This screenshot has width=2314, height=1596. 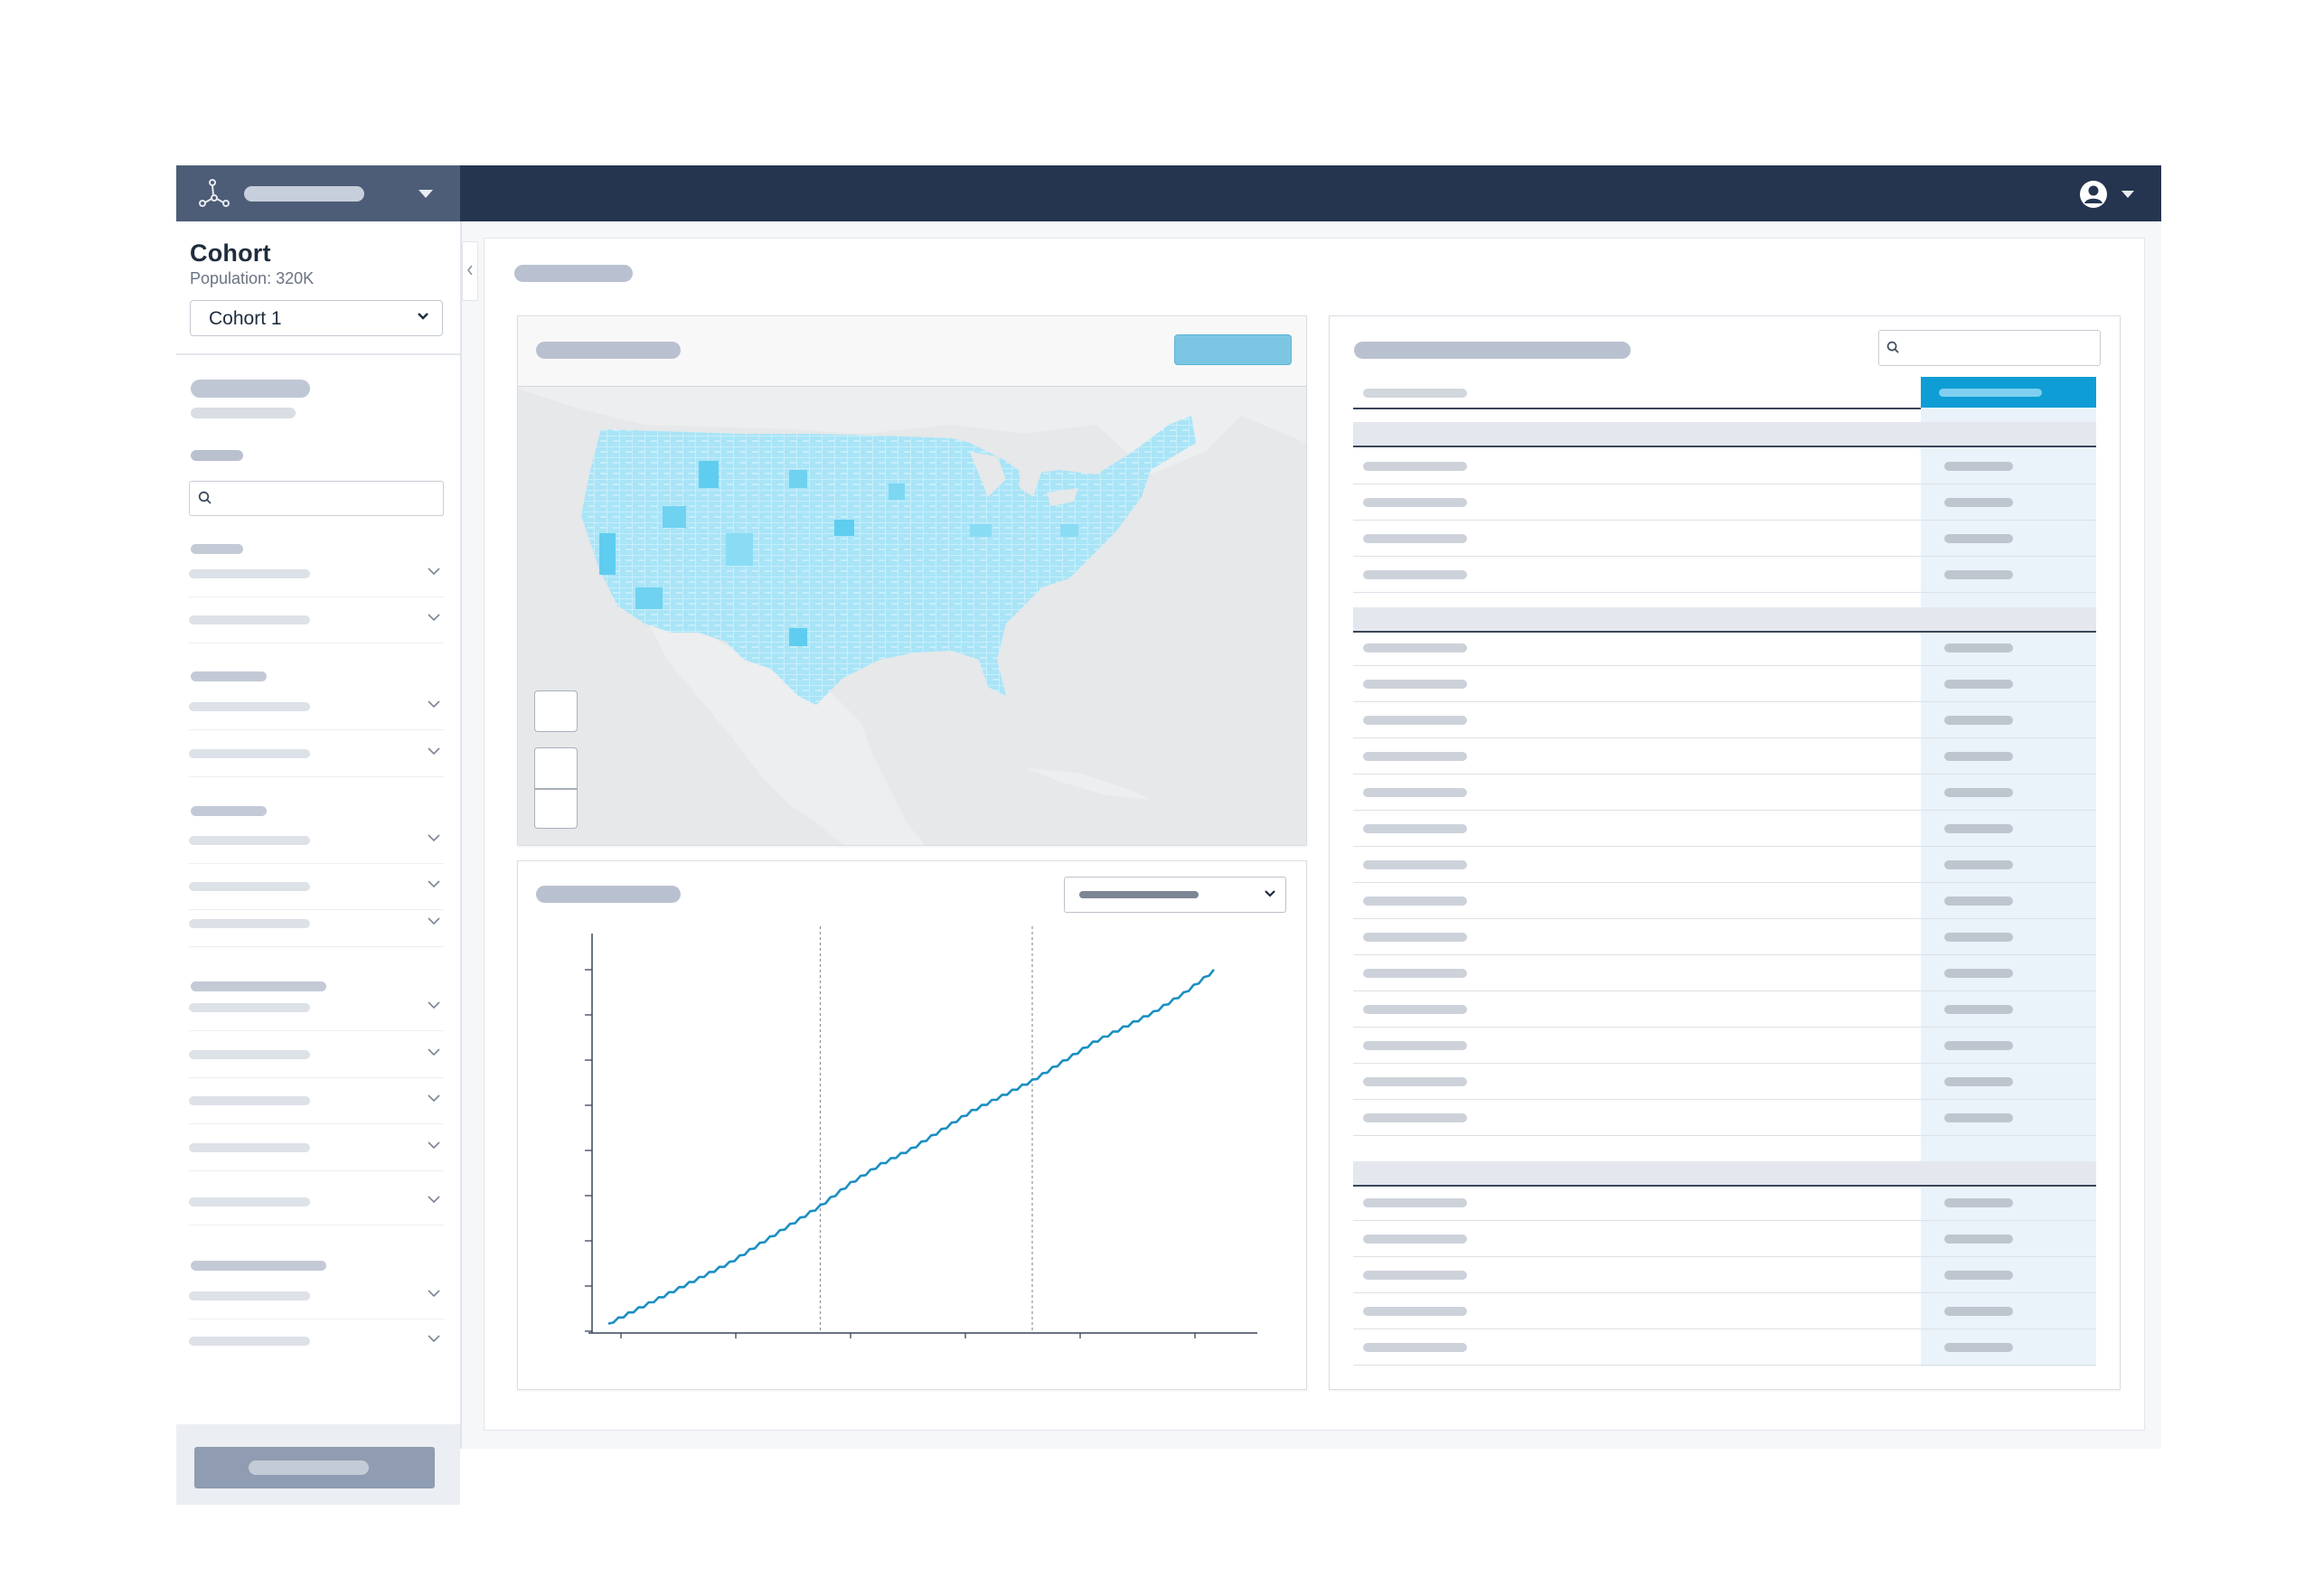 What do you see at coordinates (2093, 194) in the screenshot?
I see `user-account-icon` at bounding box center [2093, 194].